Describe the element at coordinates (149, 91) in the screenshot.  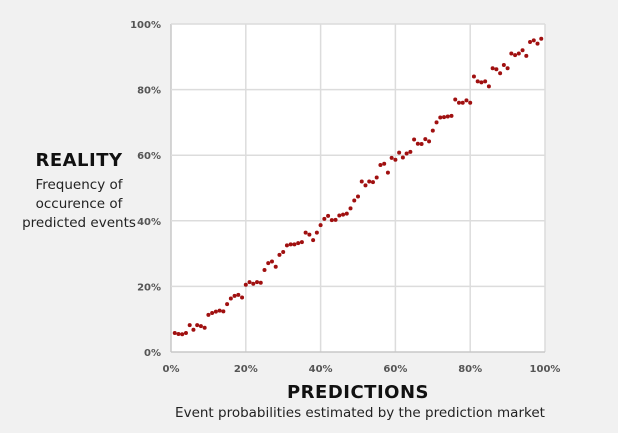
I see `y-tick-label: 80%` at that location.